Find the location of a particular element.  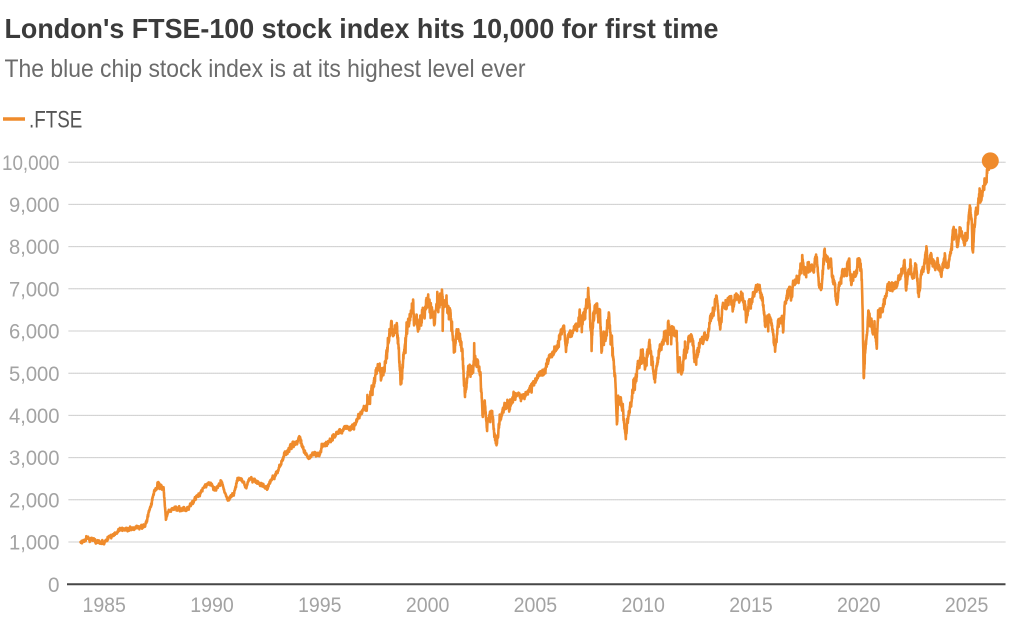

svg-text: 10,000 is located at coordinates (31, 163).